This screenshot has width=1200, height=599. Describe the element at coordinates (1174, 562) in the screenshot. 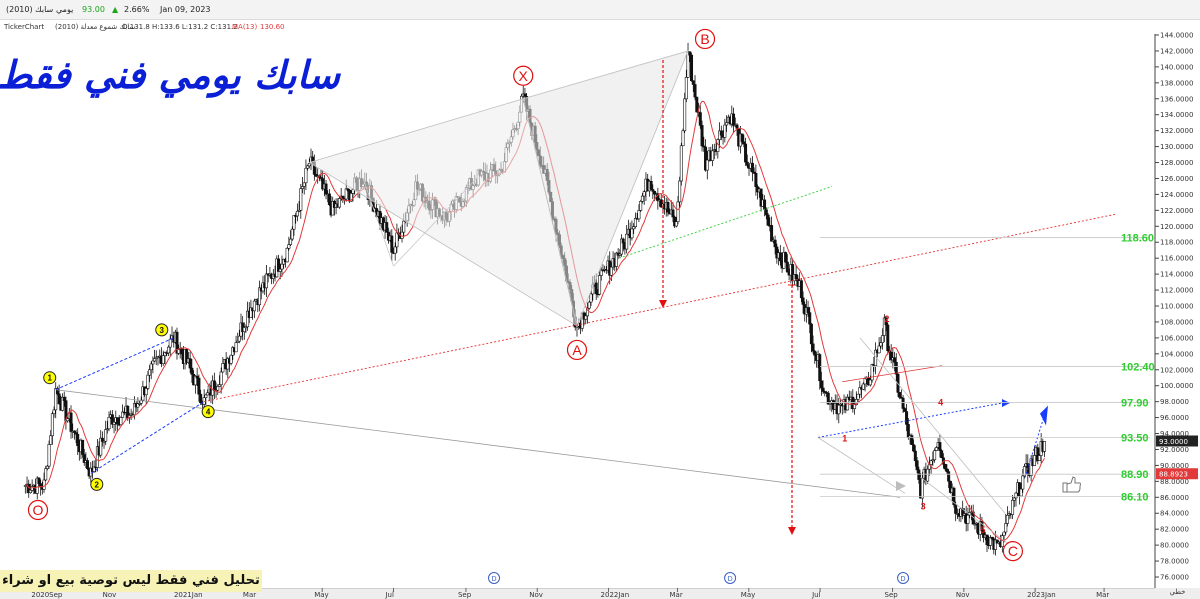

I see `y-tick-label: 78.0000` at that location.